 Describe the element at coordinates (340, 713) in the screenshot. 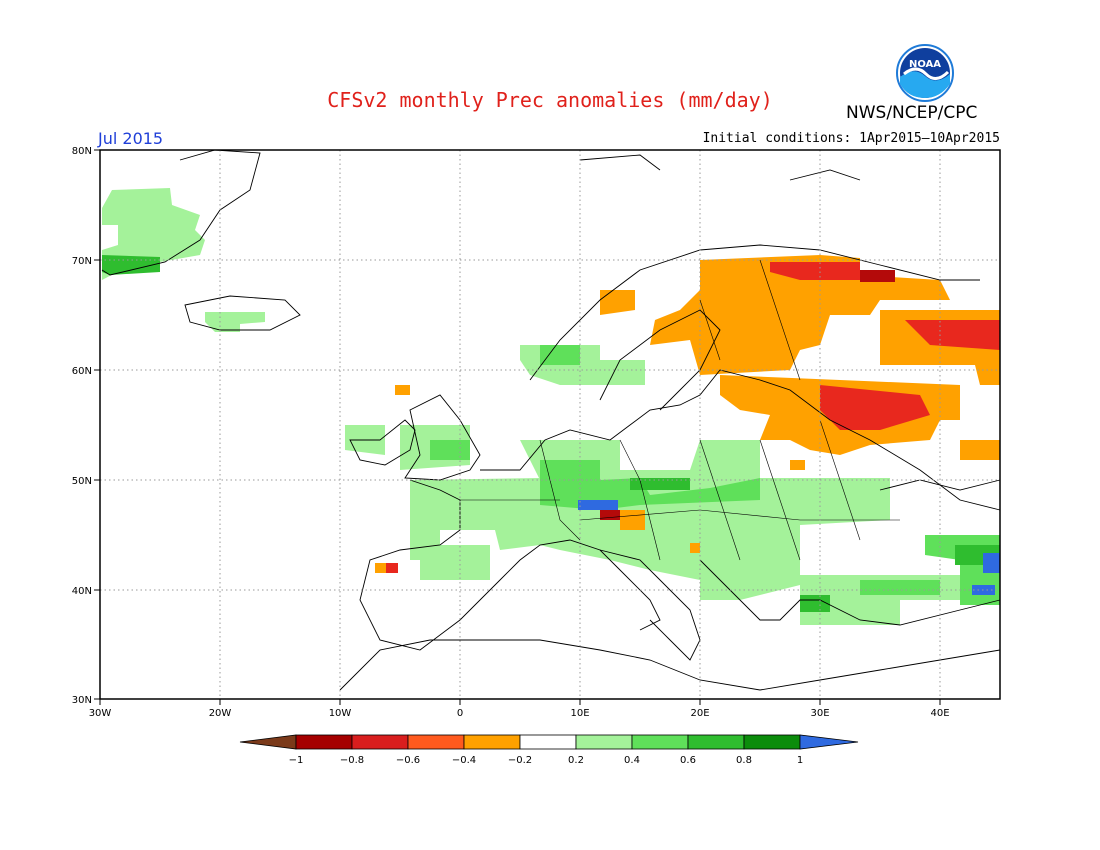

I see `lon-label-10w: 10W` at that location.